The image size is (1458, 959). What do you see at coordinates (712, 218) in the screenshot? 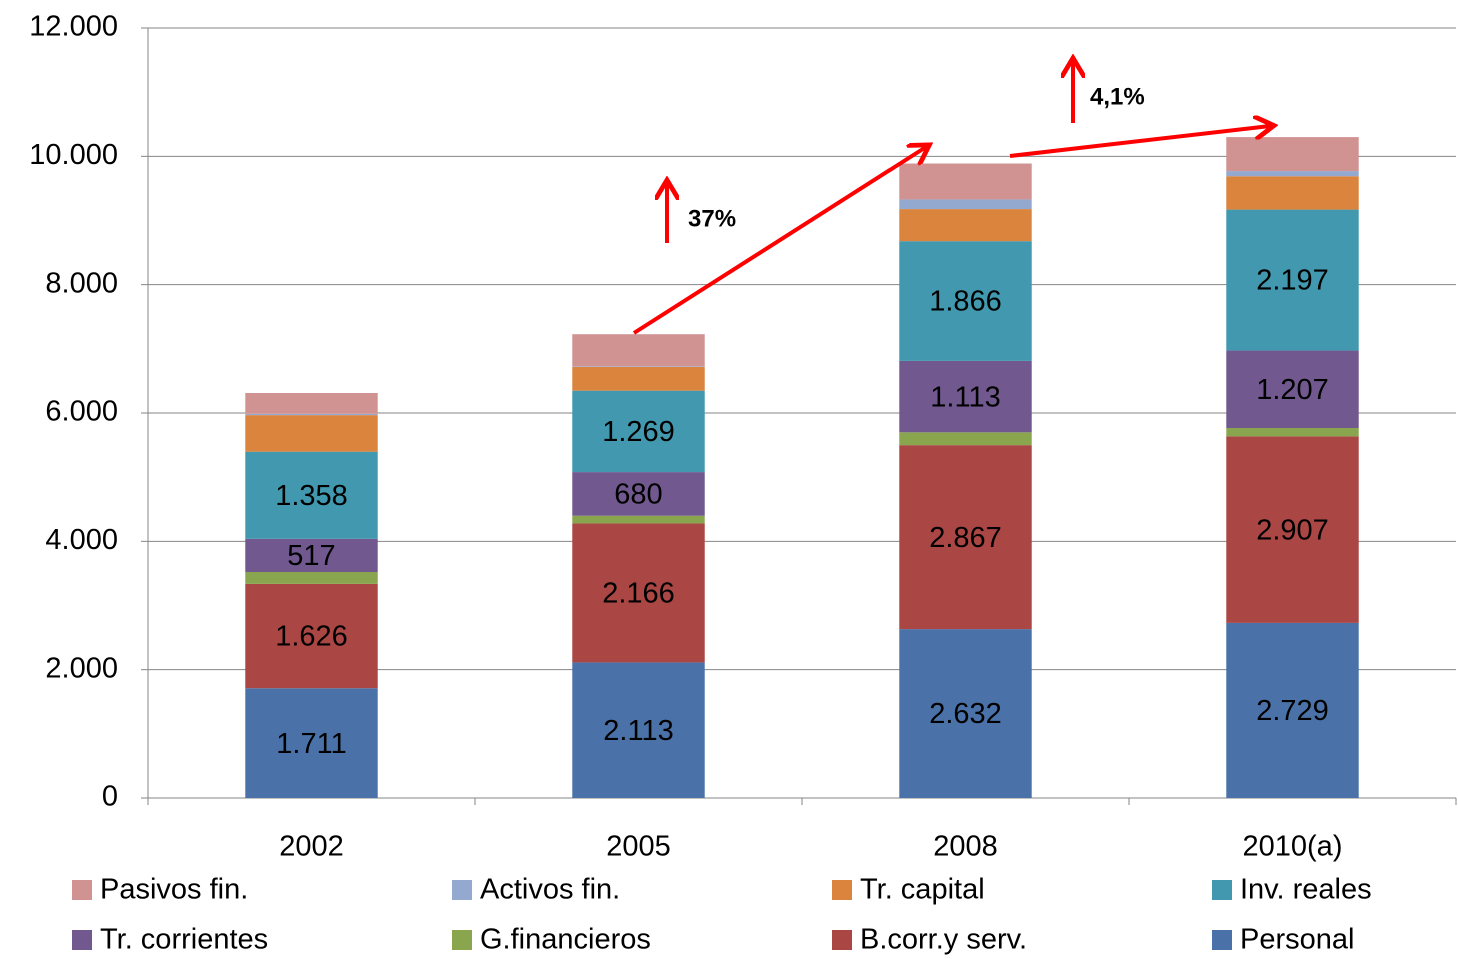
I see `annotation: 37%` at bounding box center [712, 218].